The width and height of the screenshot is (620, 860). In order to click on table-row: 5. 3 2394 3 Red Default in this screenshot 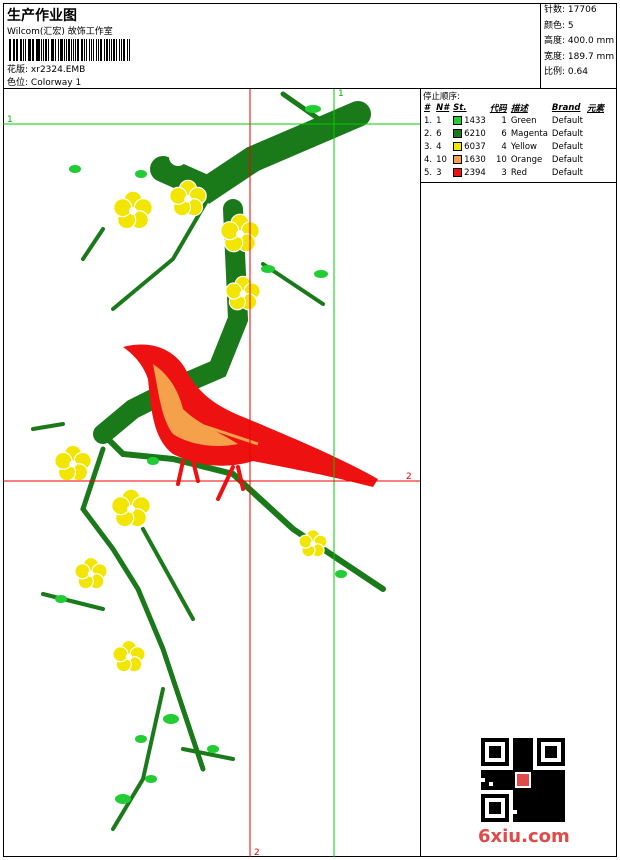, I will do `click(514, 172)`.